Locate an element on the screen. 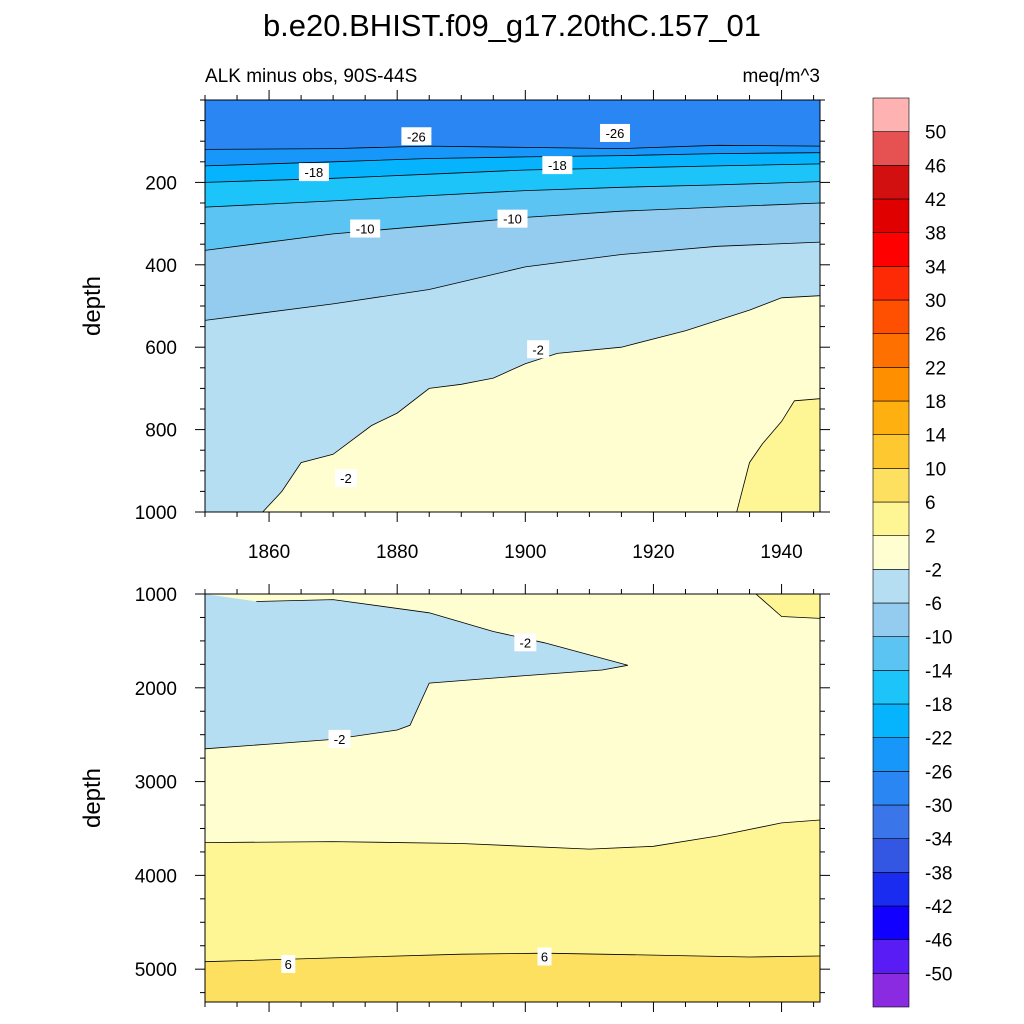  colorbar-label: 26 is located at coordinates (935, 335).